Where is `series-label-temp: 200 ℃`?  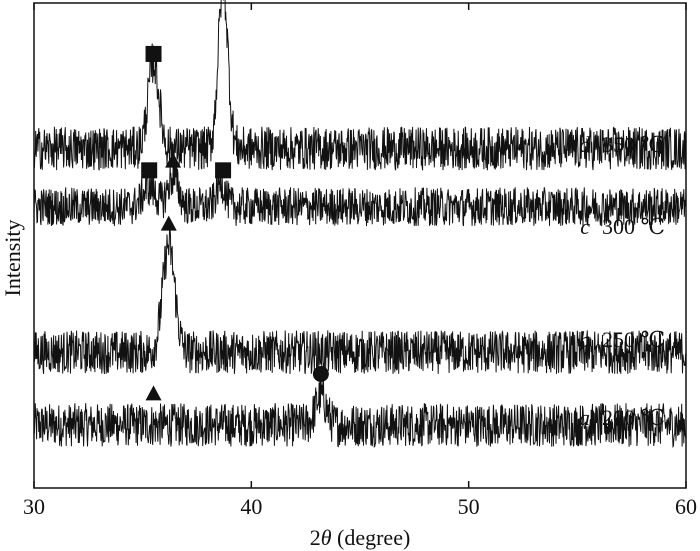 series-label-temp: 200 ℃ is located at coordinates (633, 417).